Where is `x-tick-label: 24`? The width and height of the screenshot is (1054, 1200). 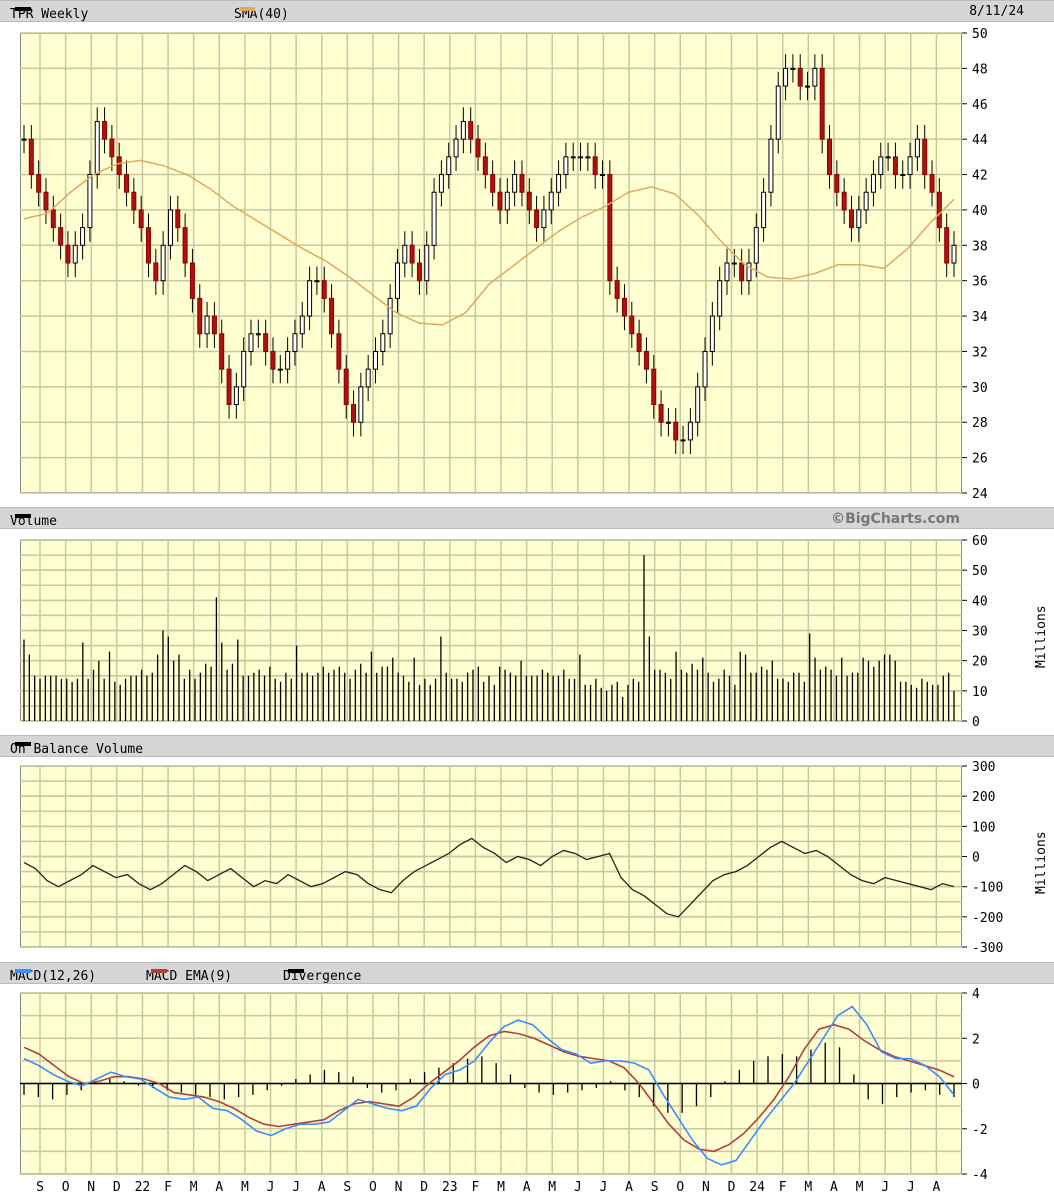
x-tick-label: 24 is located at coordinates (757, 1187).